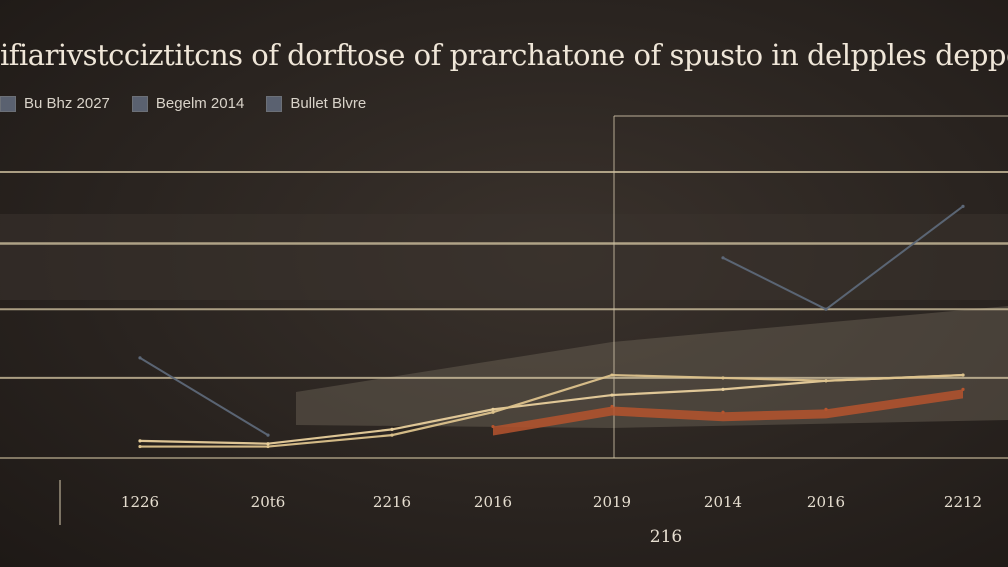  I want to click on x-tick-label: 2019, so click(612, 502).